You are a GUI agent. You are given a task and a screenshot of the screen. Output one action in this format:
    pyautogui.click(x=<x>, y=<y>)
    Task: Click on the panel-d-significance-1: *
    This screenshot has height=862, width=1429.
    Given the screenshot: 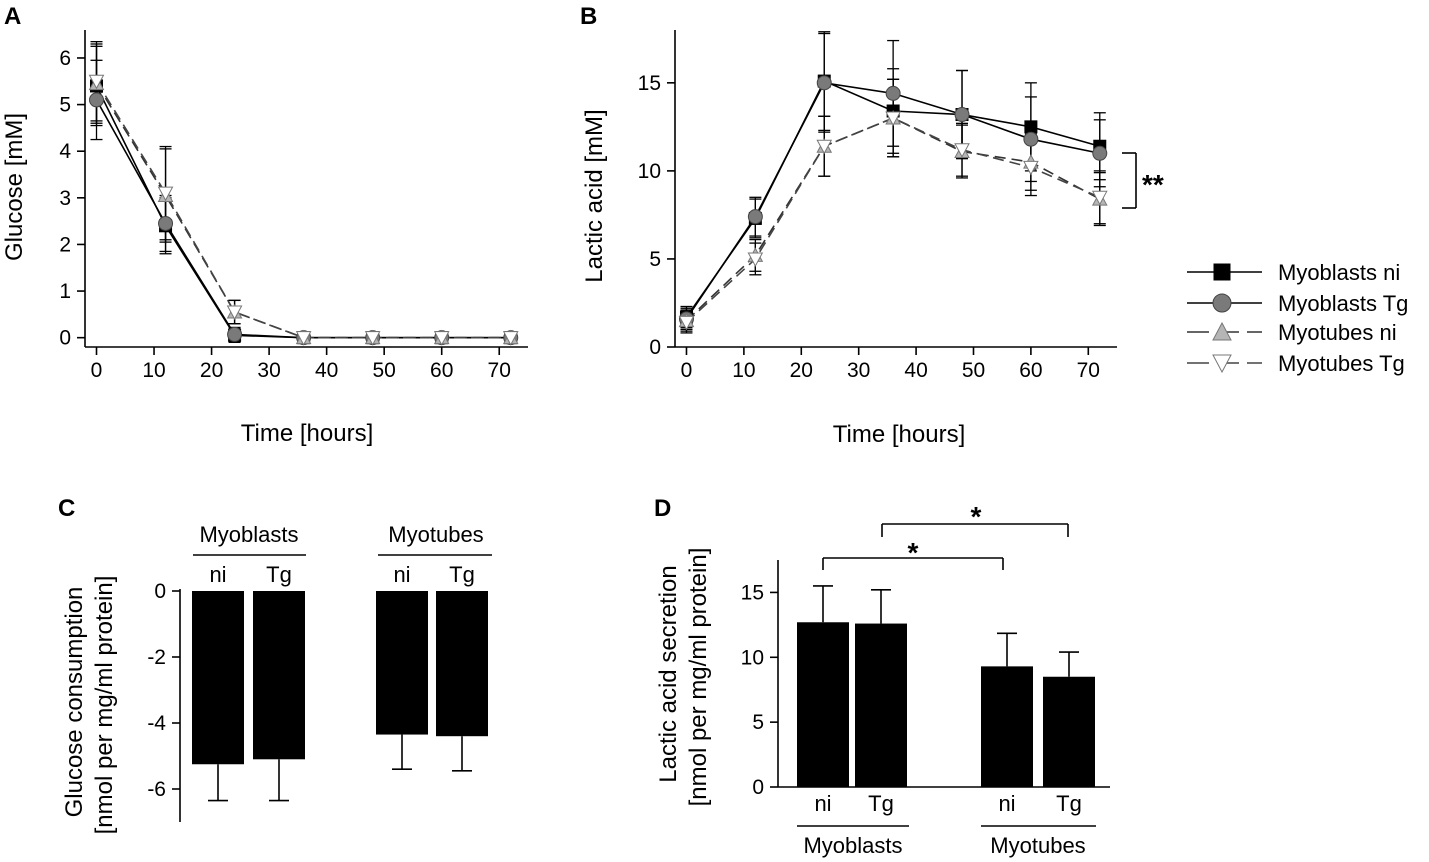 What is the action you would take?
    pyautogui.click(x=913, y=552)
    